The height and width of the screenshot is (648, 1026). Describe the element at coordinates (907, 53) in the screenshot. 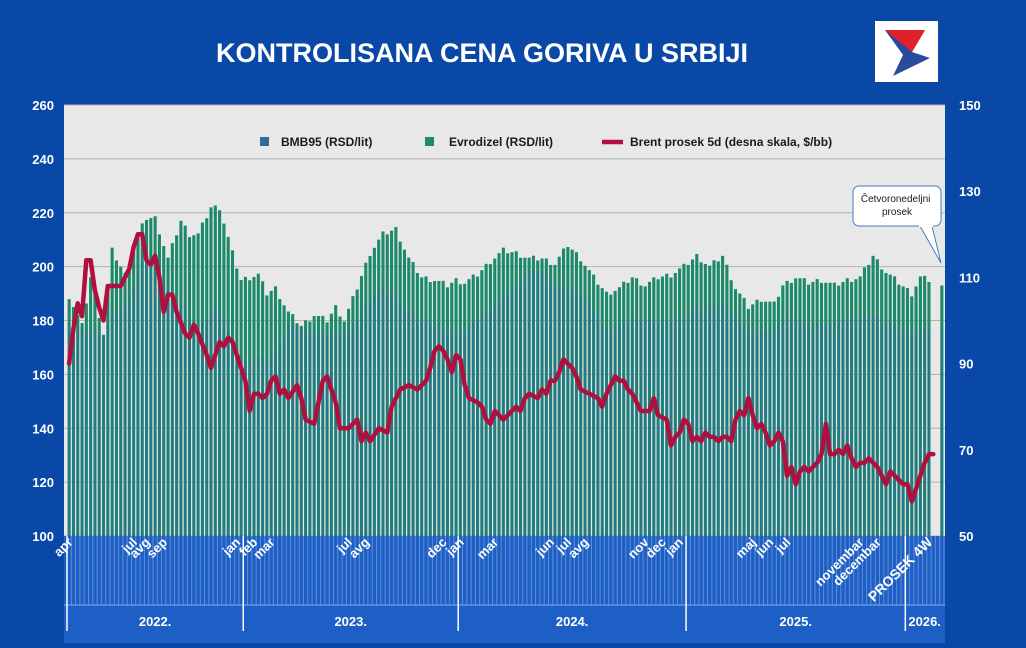

I see `nis-logo-icon` at that location.